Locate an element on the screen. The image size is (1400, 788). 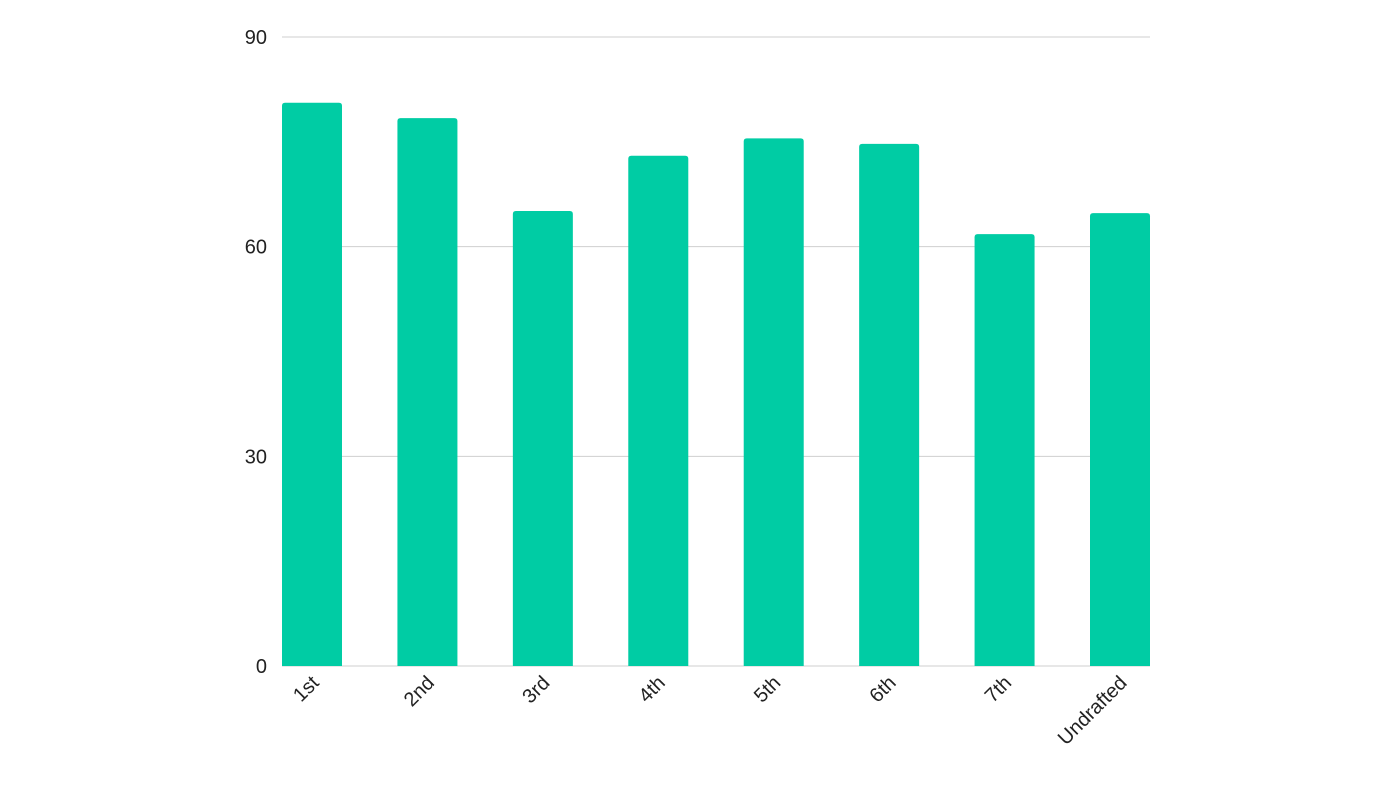
x-tick-label: 6th is located at coordinates (882, 689).